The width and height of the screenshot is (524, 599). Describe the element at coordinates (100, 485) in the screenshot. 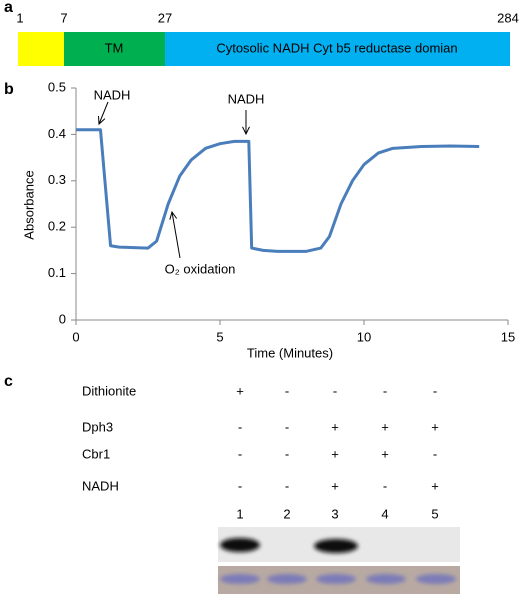

I see `row-label: NADH` at that location.